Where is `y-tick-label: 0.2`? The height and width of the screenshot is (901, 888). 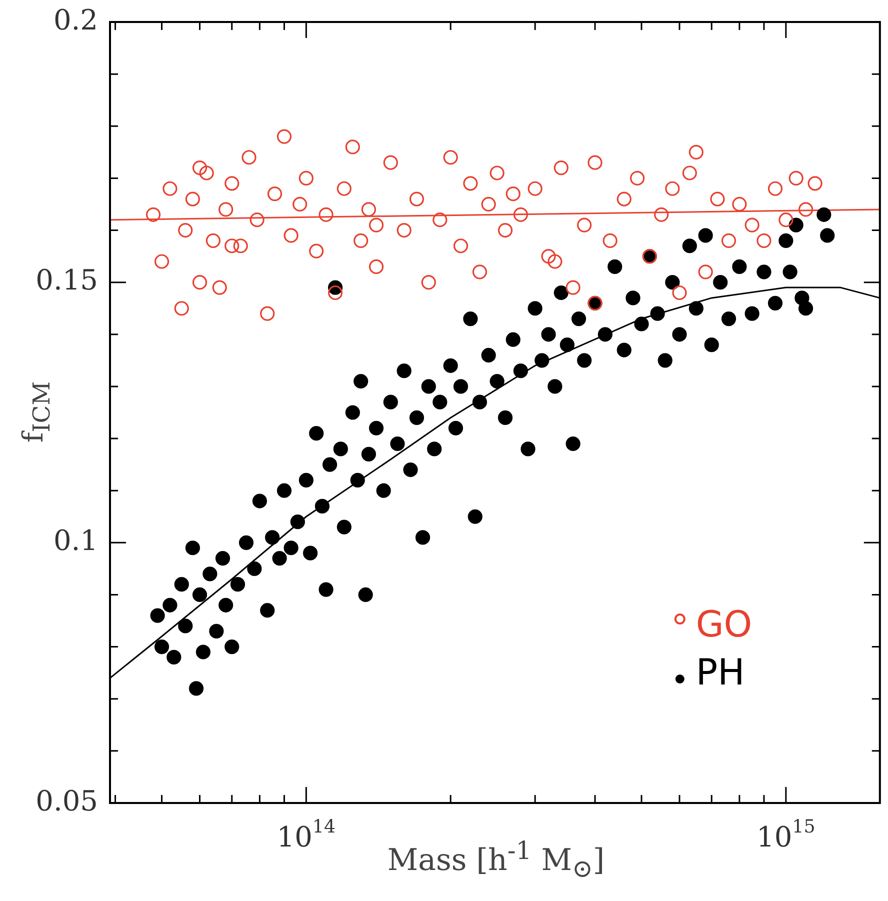 y-tick-label: 0.2 is located at coordinates (75, 19).